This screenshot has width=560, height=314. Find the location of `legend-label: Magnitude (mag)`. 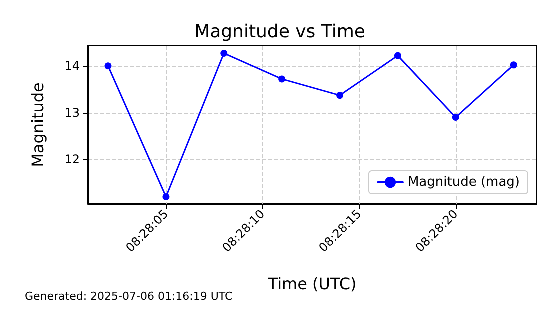

legend-label: Magnitude (mag) is located at coordinates (464, 182).